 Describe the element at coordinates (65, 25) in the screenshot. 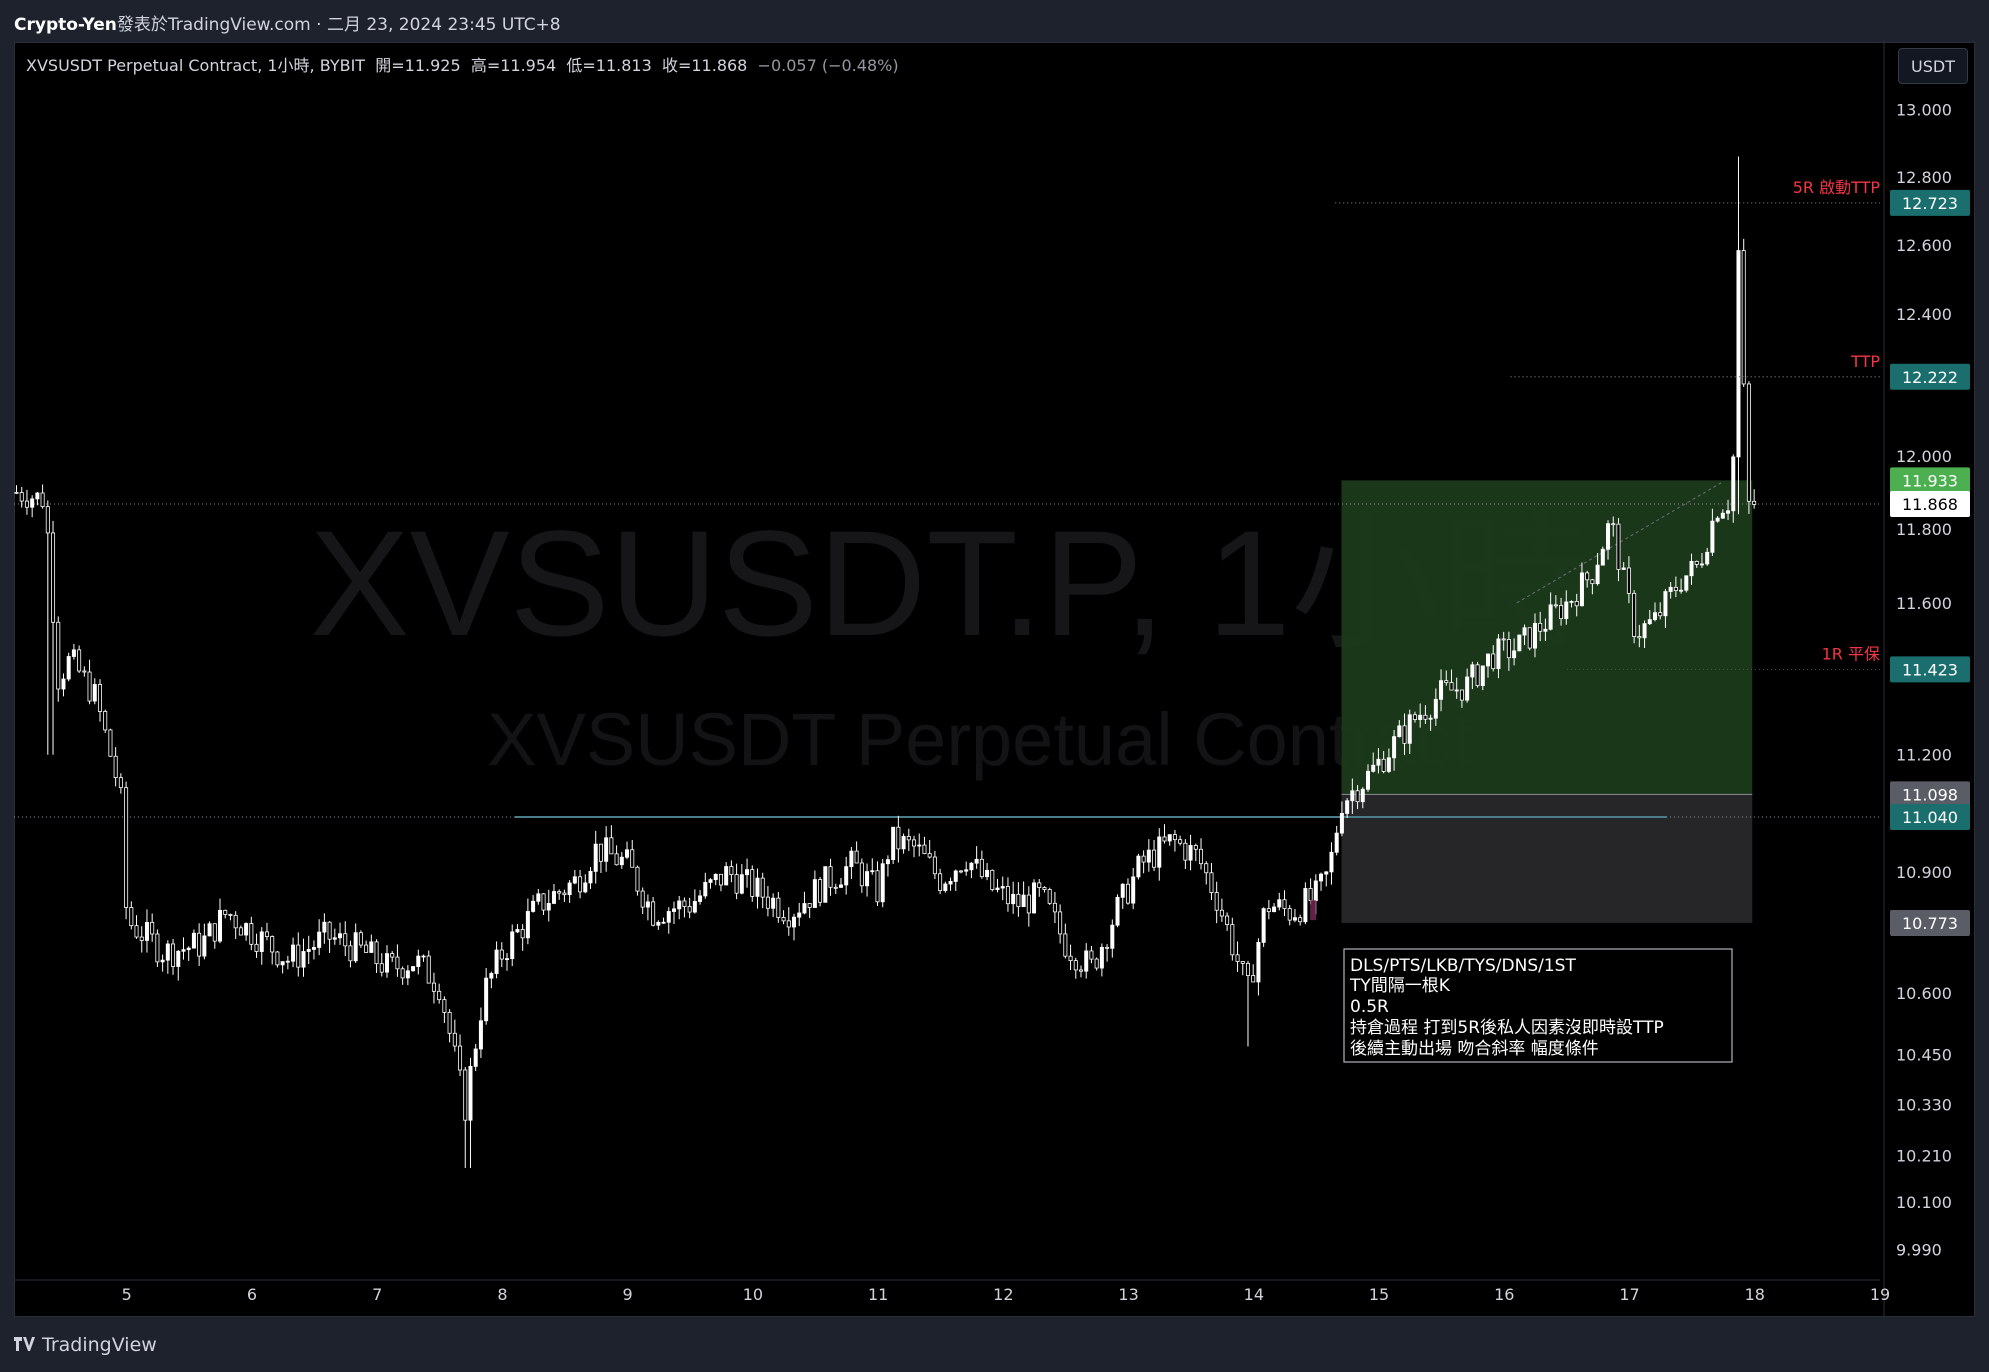

I see `author-name: Crypto-Yen` at that location.